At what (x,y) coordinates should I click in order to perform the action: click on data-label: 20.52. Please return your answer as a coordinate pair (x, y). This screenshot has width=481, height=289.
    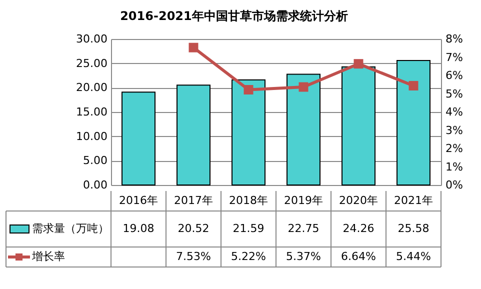
    Looking at the image, I should click on (194, 228).